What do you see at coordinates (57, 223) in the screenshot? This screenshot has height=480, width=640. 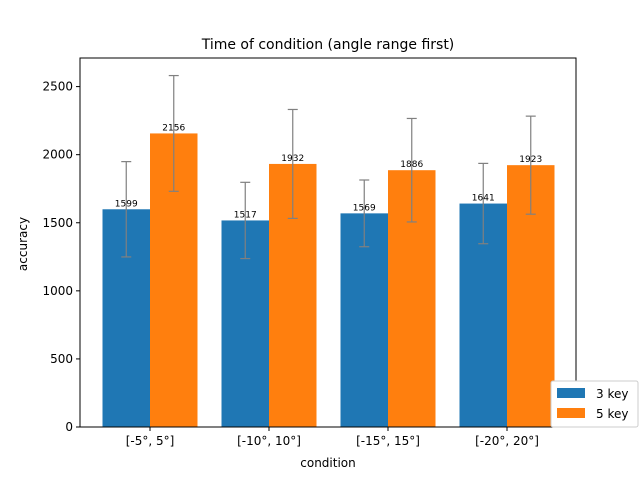 I see `y-tick-label: 1500` at bounding box center [57, 223].